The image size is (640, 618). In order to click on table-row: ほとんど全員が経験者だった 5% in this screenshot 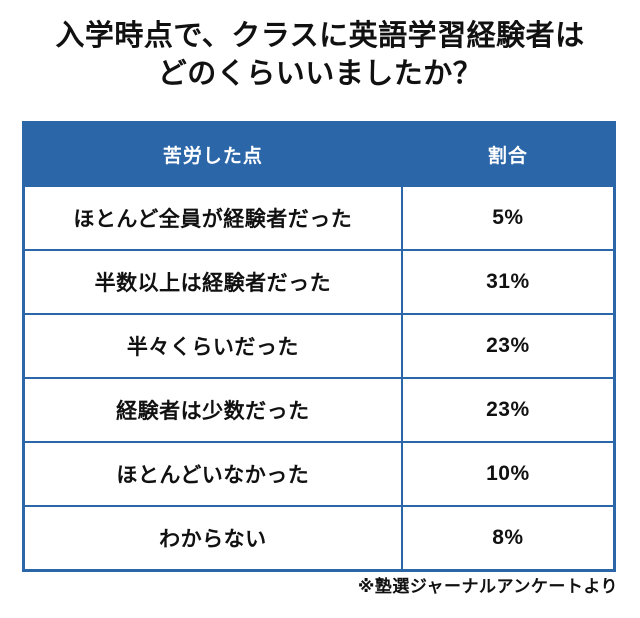, I will do `click(319, 218)`.